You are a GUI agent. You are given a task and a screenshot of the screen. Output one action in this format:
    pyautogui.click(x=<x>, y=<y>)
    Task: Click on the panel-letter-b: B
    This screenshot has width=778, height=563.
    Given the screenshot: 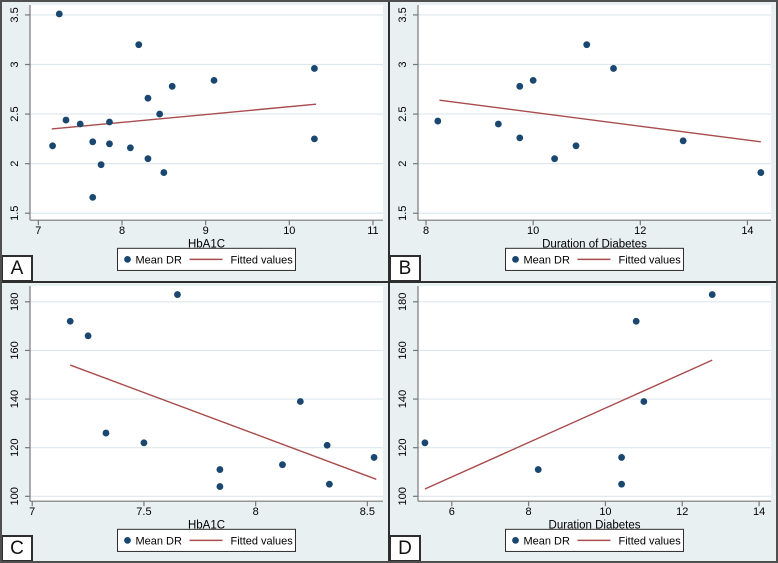 What is the action you would take?
    pyautogui.click(x=405, y=267)
    